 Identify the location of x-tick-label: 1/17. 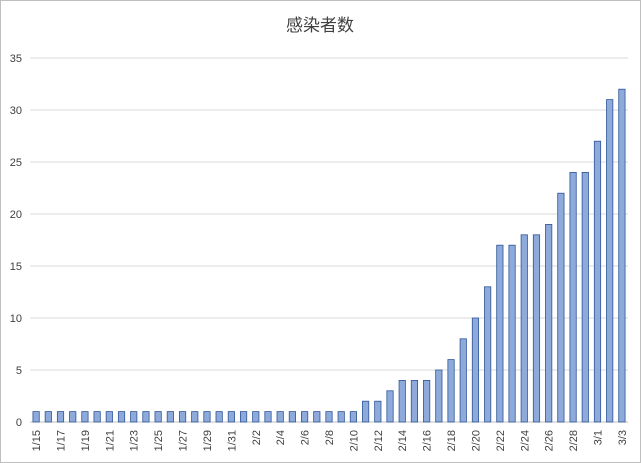
(62, 440).